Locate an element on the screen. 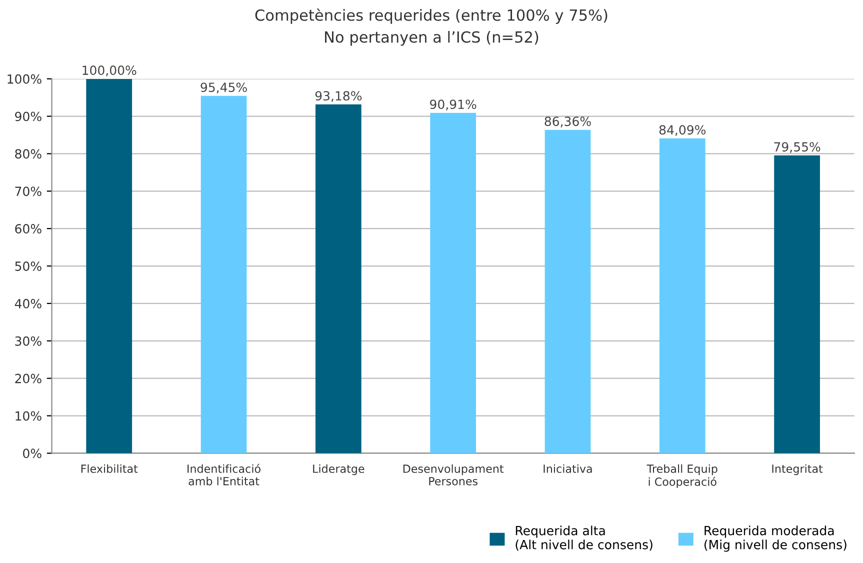  chart-title: Competències requerides (entre 100% y 75%) is located at coordinates (431, 16).